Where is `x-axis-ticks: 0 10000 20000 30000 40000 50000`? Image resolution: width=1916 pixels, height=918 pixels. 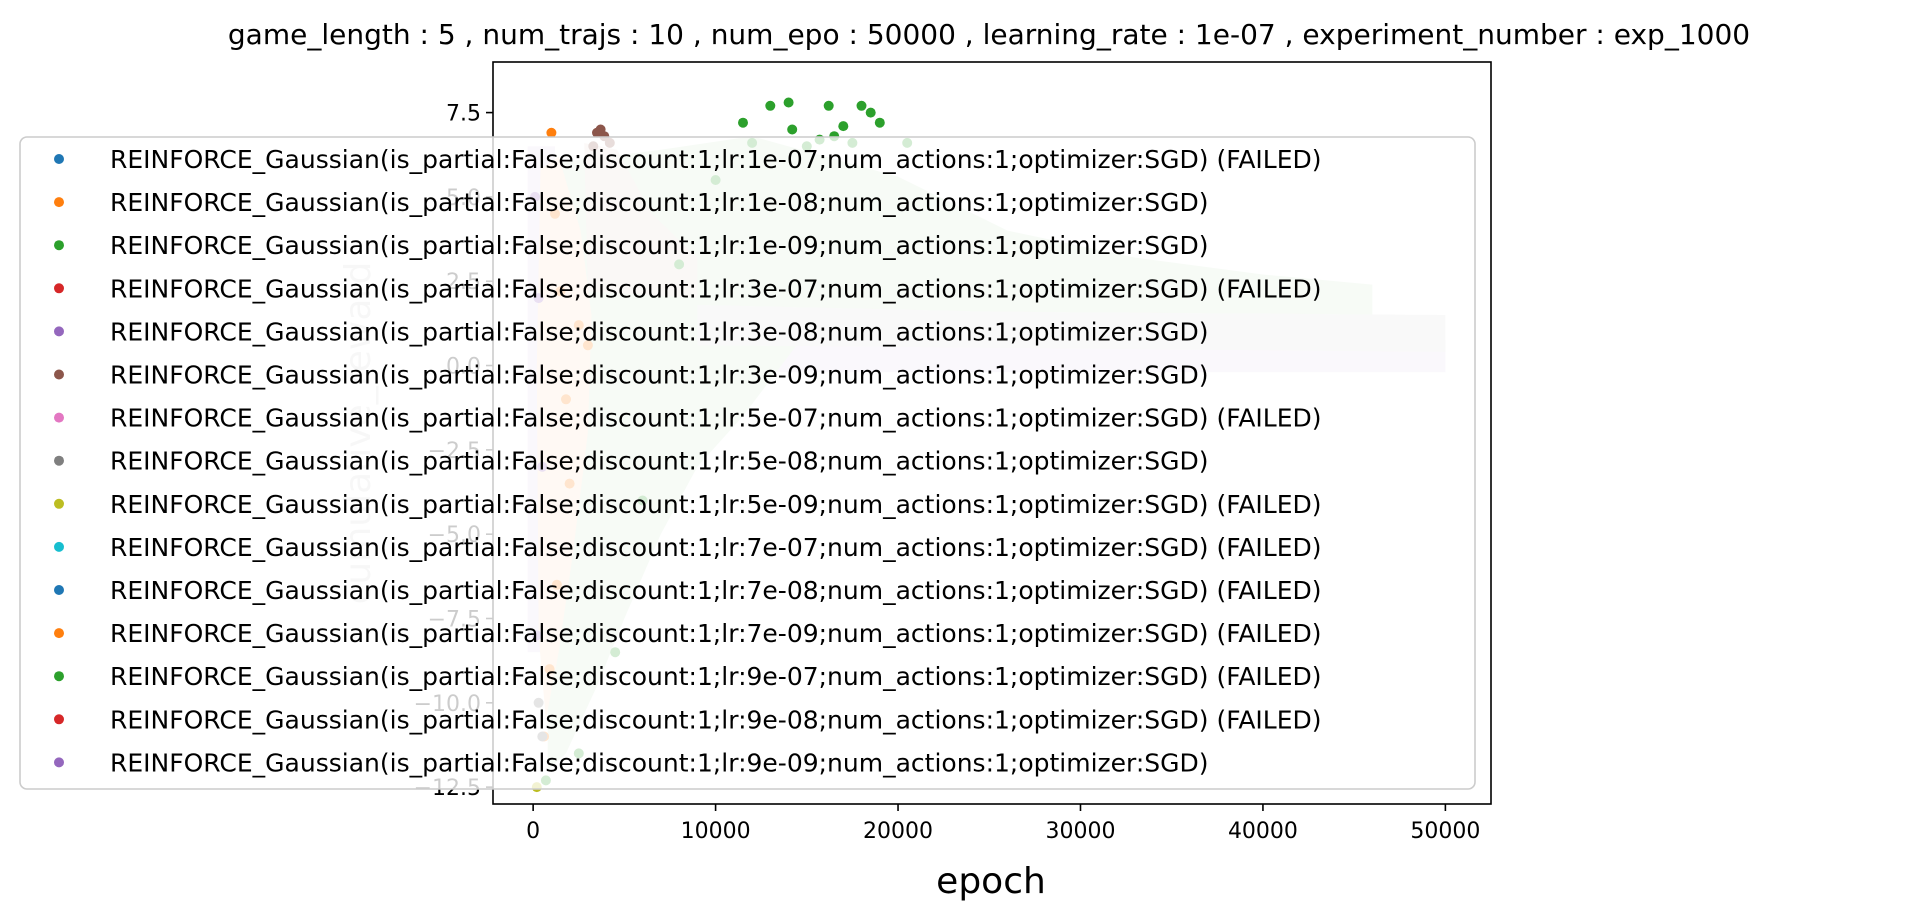 x-axis-ticks: 0 10000 20000 30000 40000 50000 is located at coordinates (1003, 824).